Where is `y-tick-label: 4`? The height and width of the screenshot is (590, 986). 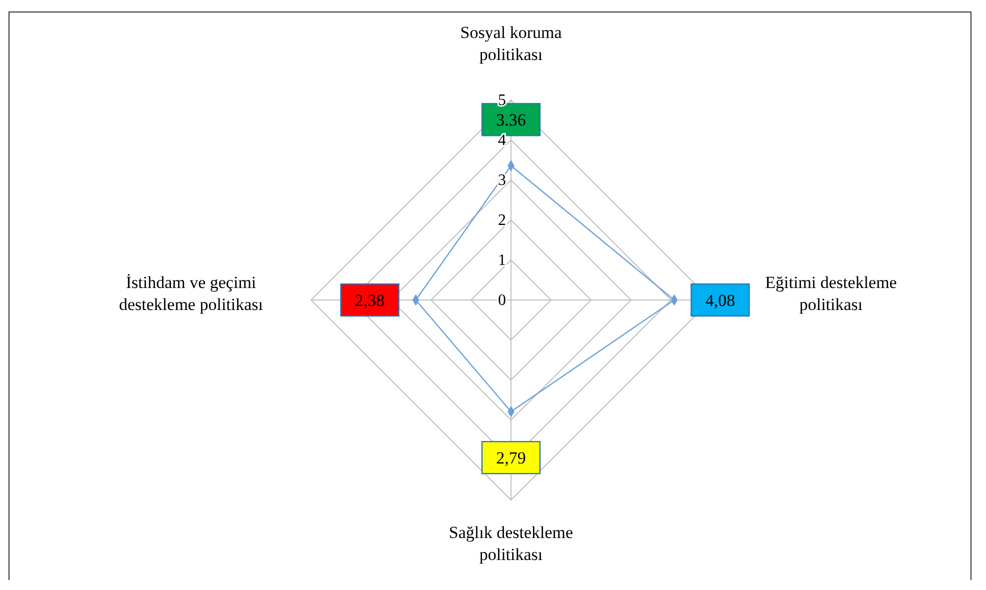
y-tick-label: 4 is located at coordinates (502, 140).